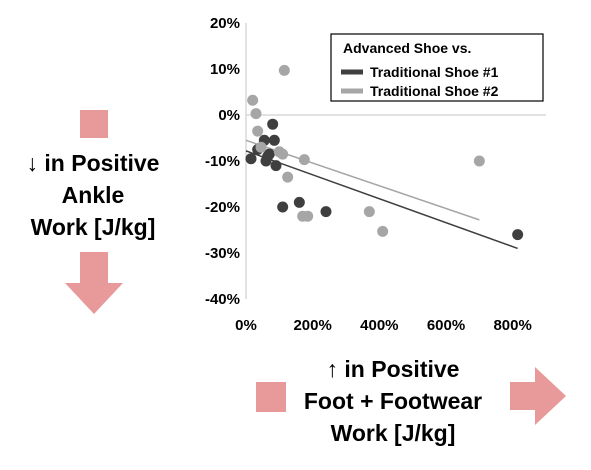 This screenshot has height=470, width=591. Describe the element at coordinates (393, 433) in the screenshot. I see `x-axis-label-line: Work [J/kg]` at that location.